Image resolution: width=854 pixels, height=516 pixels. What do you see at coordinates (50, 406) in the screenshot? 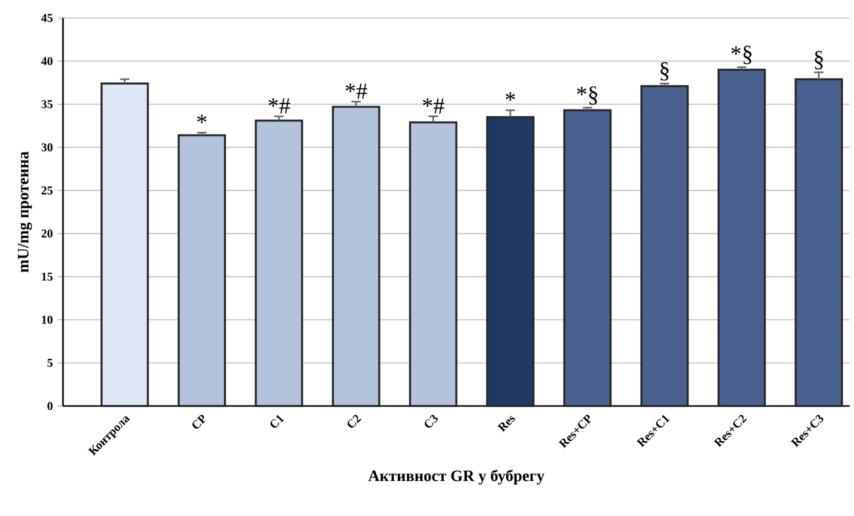
I see `y-tick-label: 0` at bounding box center [50, 406].